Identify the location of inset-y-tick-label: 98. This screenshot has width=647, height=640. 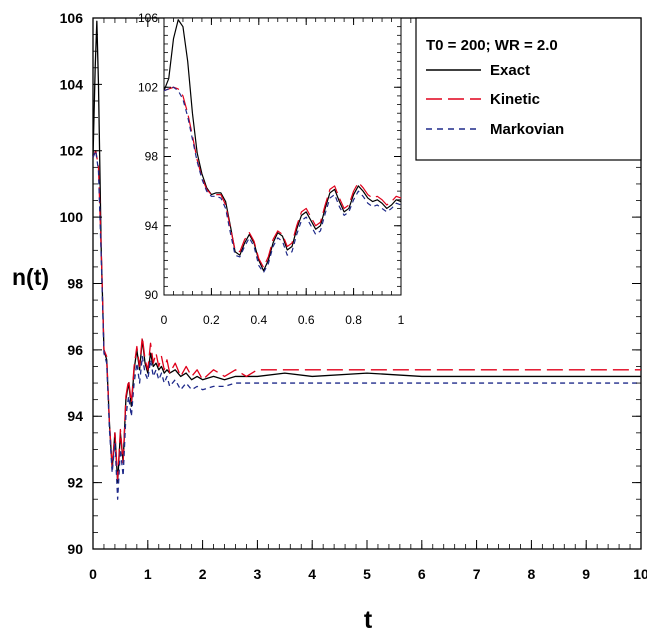
(152, 157).